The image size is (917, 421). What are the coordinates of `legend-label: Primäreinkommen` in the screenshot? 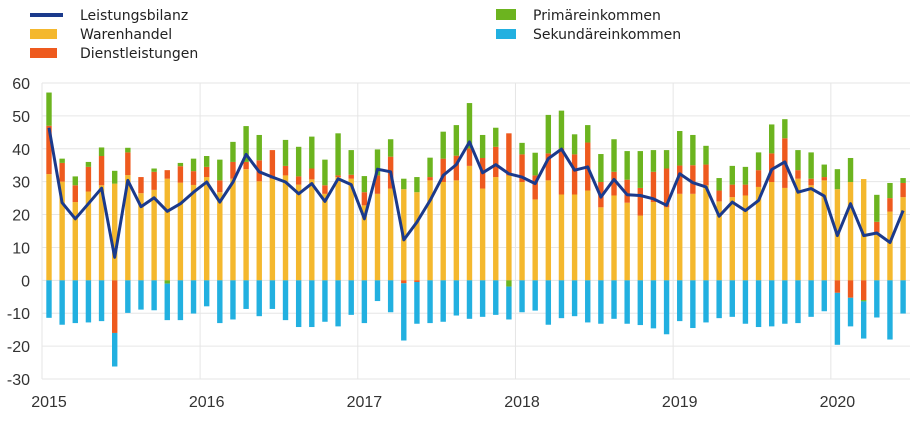 It's located at (597, 16).